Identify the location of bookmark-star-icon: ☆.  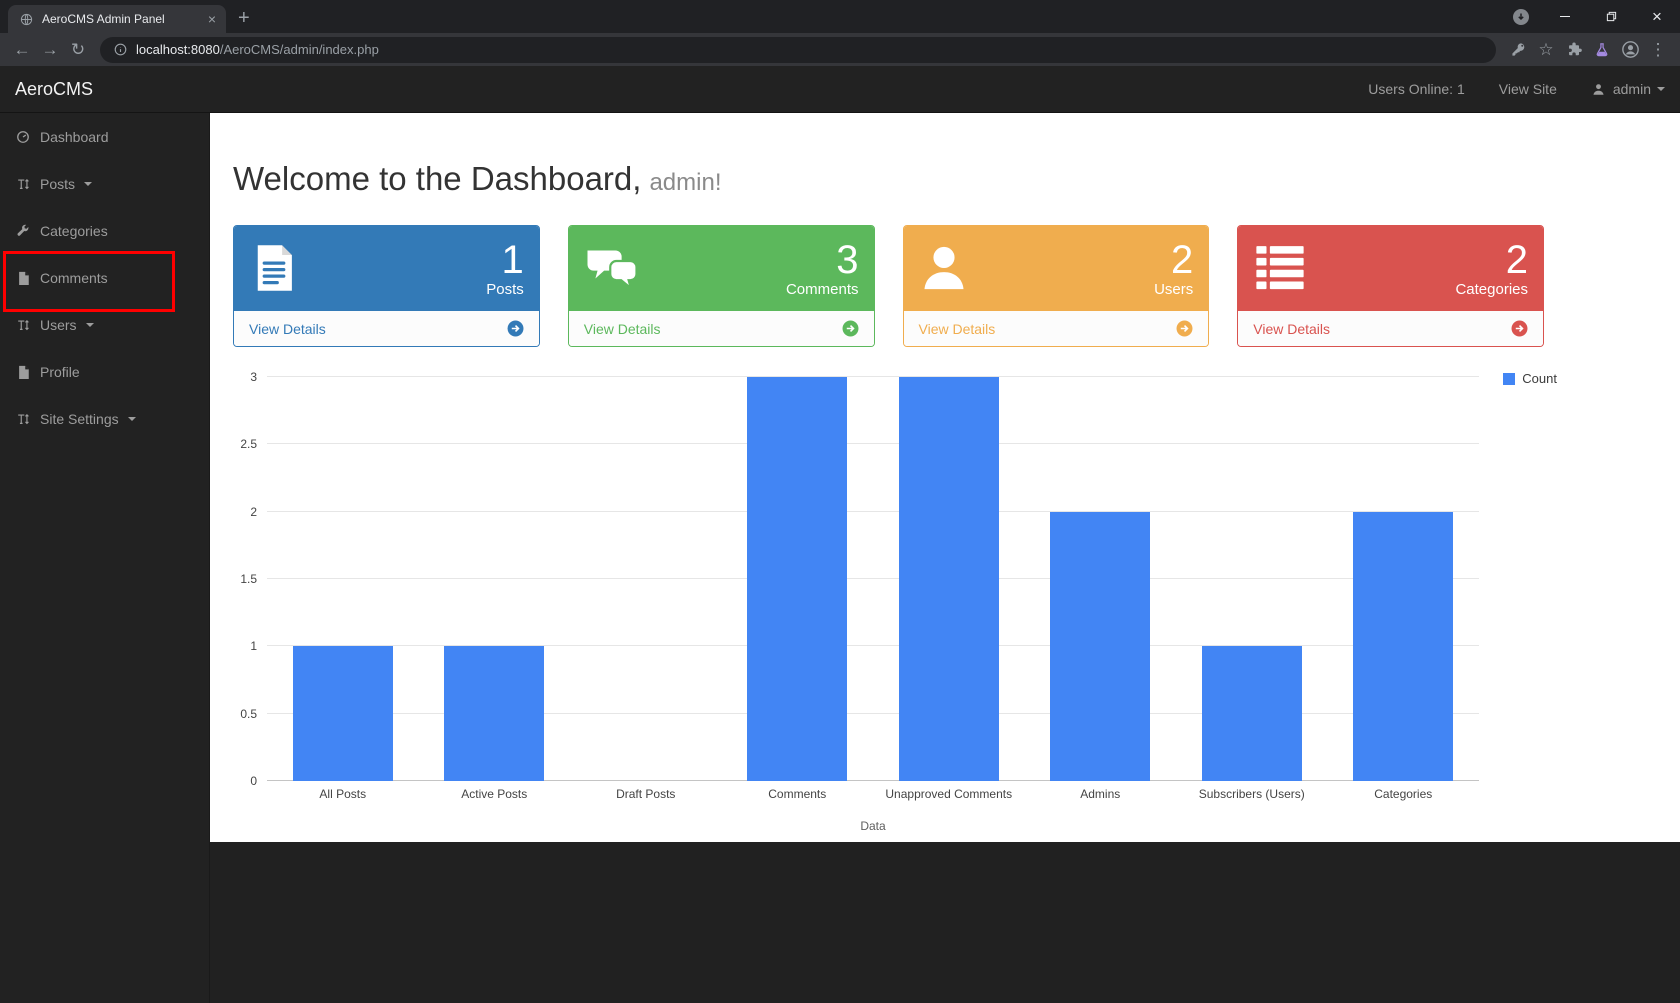
(1546, 49).